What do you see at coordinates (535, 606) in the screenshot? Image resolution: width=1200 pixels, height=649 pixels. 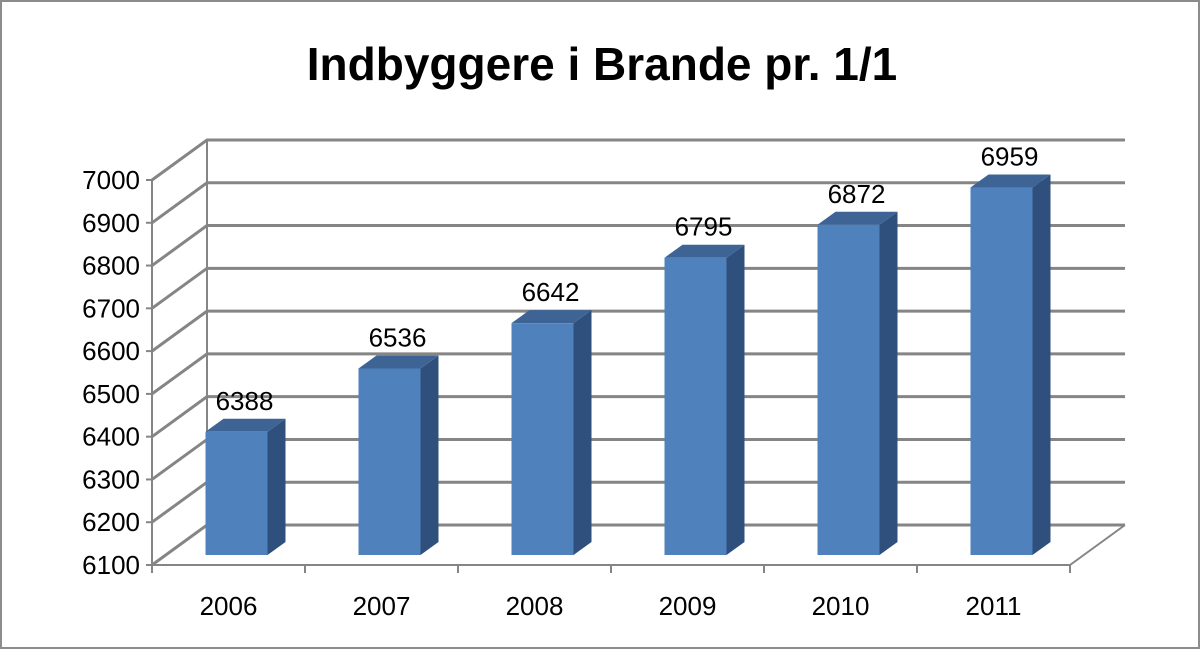 I see `x-tick-label: 2008` at bounding box center [535, 606].